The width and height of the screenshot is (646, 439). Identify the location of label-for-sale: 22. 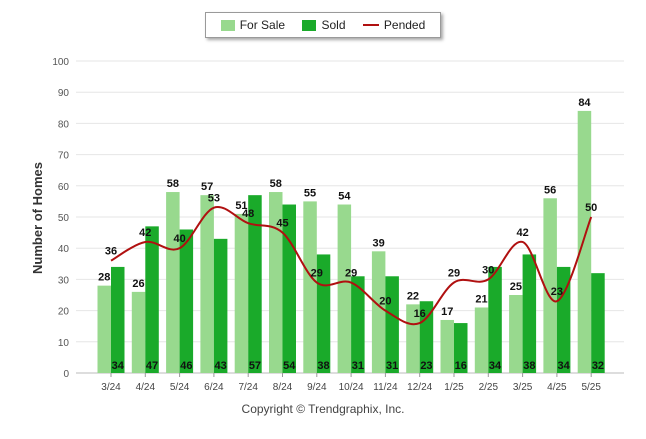
(413, 296).